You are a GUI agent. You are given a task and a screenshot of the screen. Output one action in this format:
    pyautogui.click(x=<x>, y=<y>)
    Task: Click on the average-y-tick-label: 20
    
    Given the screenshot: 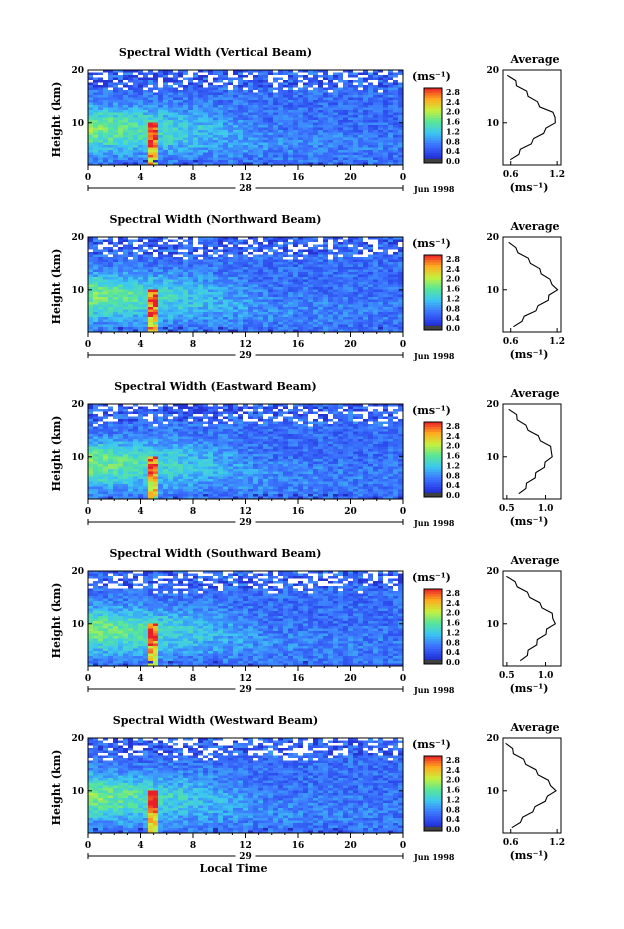 What is the action you would take?
    pyautogui.click(x=492, y=71)
    